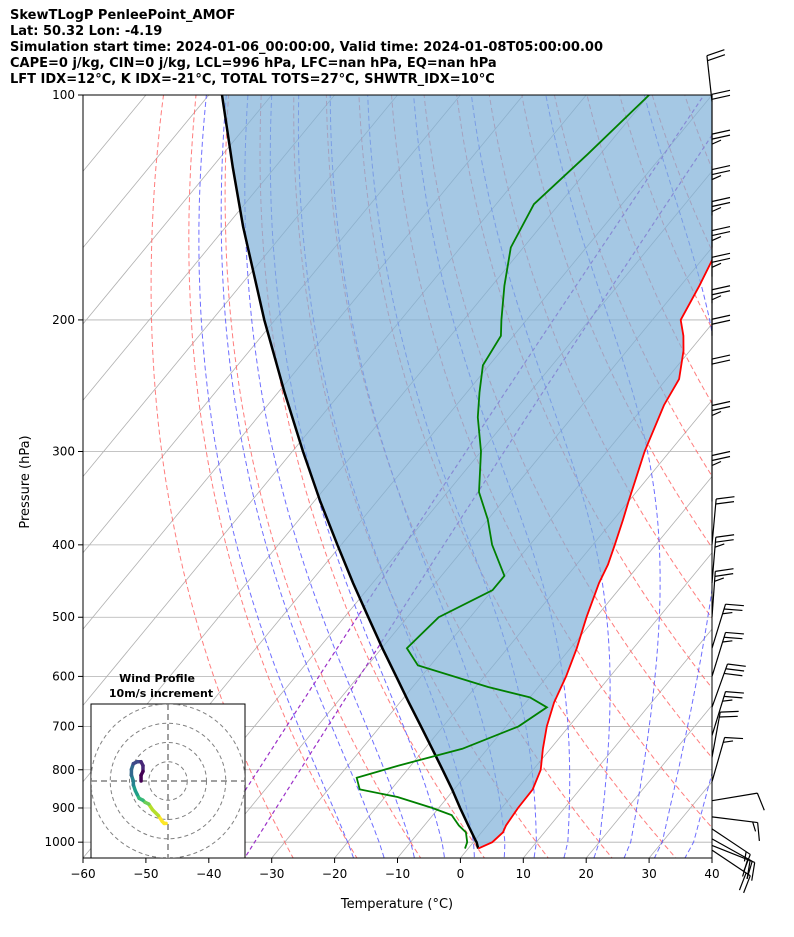 This screenshot has height=937, width=794. Describe the element at coordinates (82, 874) in the screenshot. I see `x-tick-label: −60` at that location.